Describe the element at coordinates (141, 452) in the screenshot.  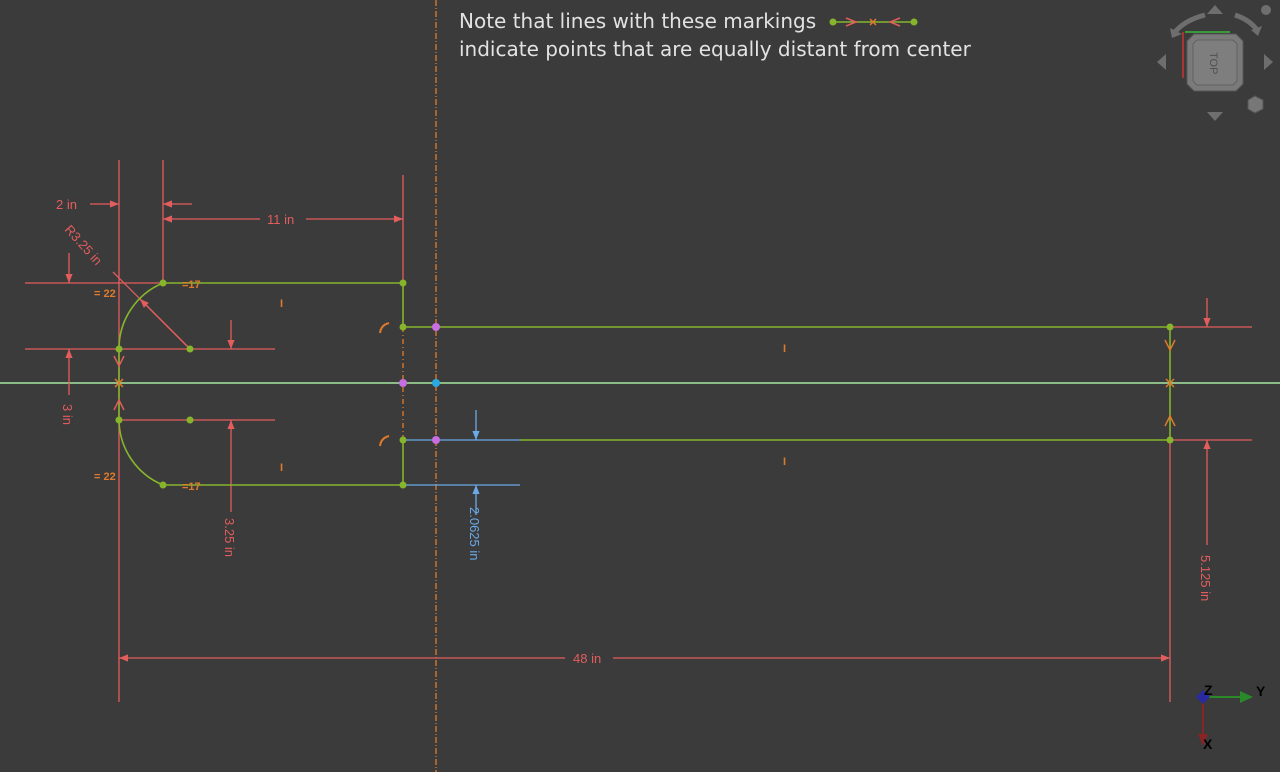
I see `bottom-arc` at that location.